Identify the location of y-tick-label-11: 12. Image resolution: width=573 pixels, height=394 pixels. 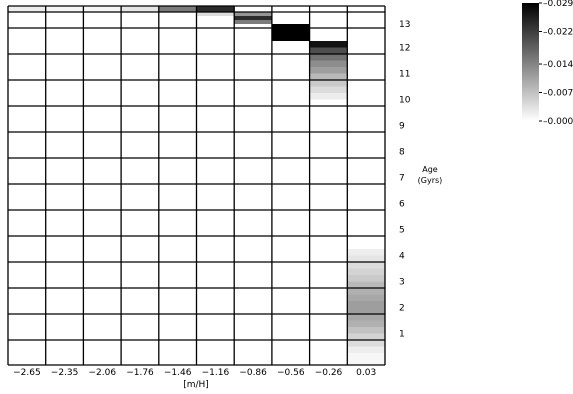
(404, 49).